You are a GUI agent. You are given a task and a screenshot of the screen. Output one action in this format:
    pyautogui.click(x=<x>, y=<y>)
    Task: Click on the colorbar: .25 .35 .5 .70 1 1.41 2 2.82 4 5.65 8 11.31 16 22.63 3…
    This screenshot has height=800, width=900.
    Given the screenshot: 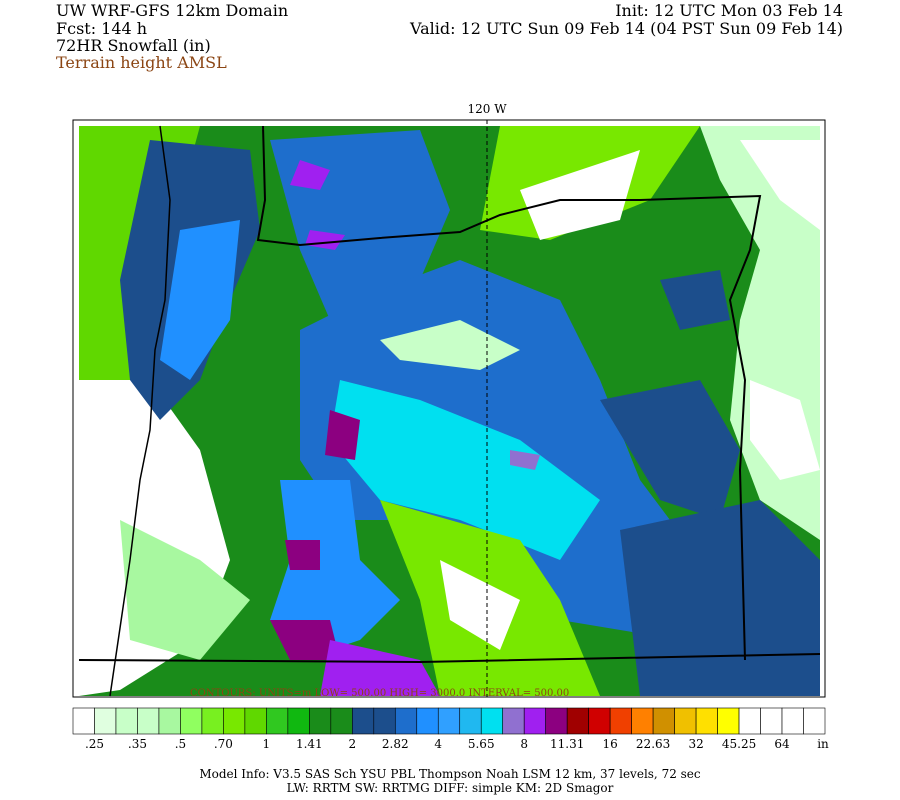 What is the action you would take?
    pyautogui.click(x=450, y=729)
    